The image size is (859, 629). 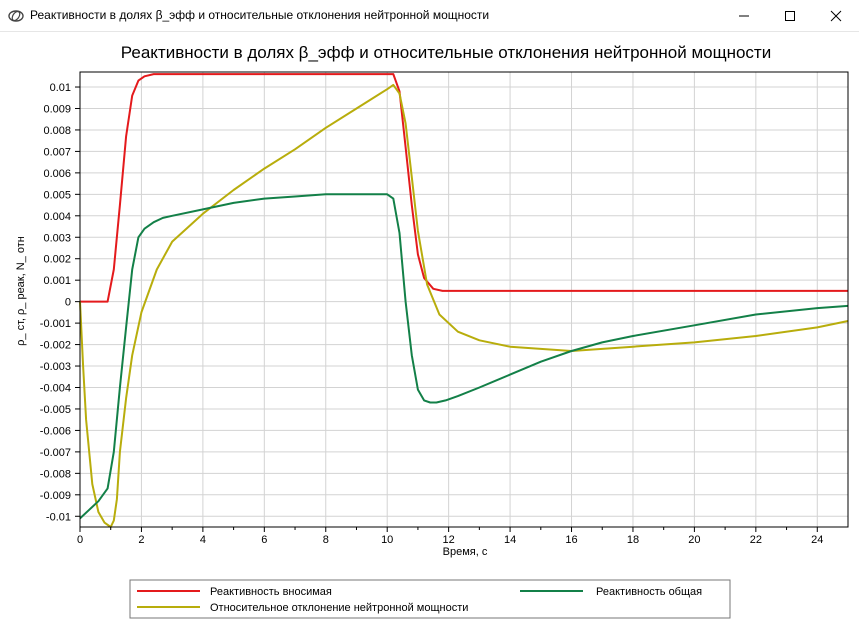 I want to click on legend-label-0: Реактивность вносимая, so click(x=271, y=592).